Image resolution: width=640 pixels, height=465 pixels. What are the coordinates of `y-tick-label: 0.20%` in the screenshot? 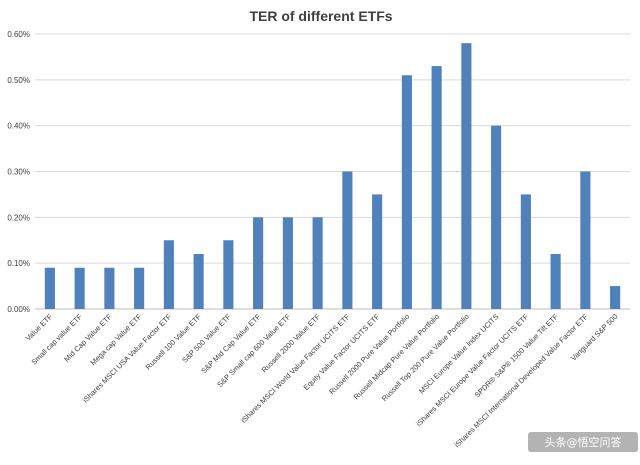 It's located at (18, 217).